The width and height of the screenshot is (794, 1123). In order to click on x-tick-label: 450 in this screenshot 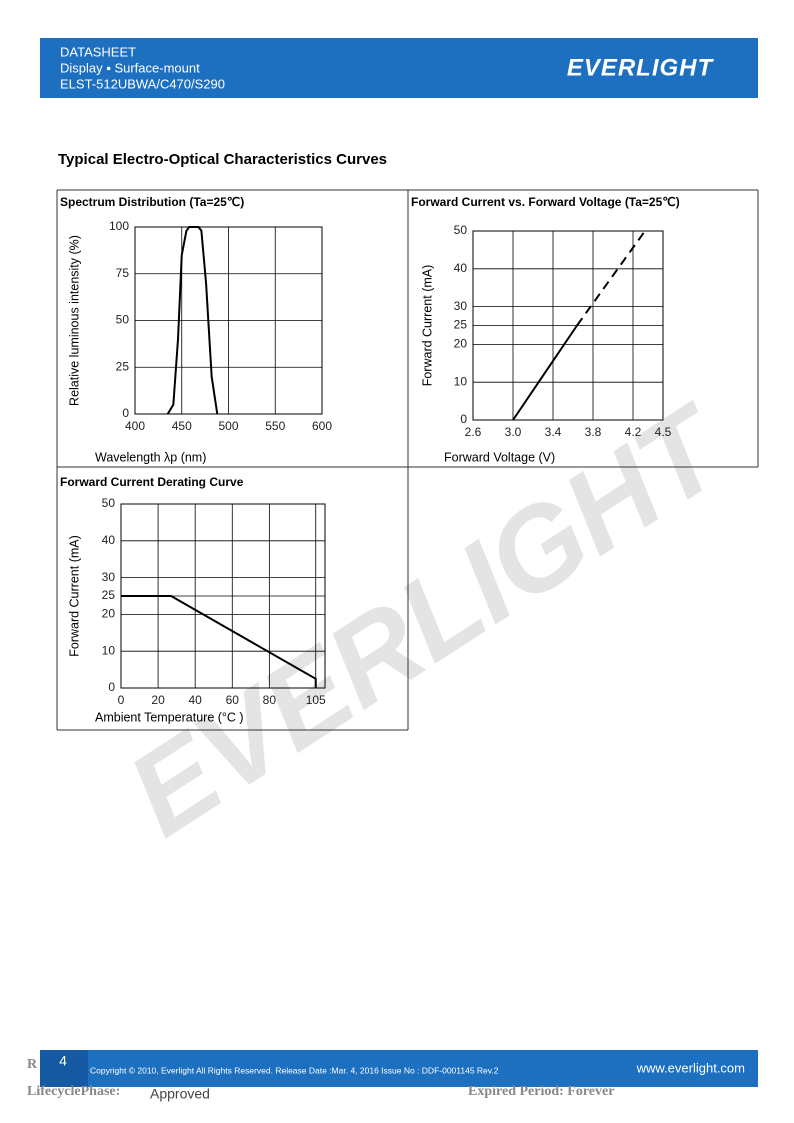, I will do `click(182, 426)`.